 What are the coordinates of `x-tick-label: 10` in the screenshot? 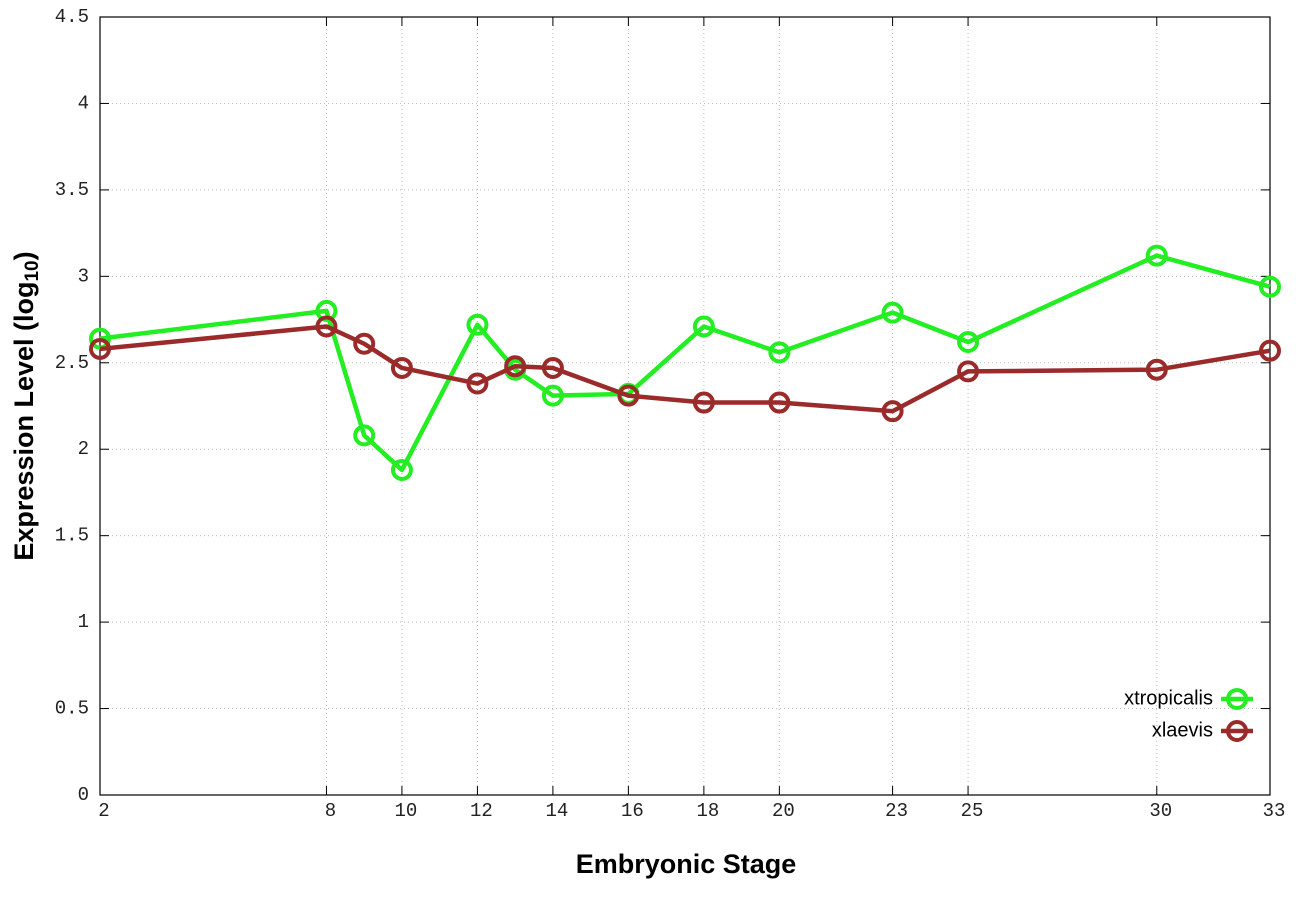 It's located at (406, 811).